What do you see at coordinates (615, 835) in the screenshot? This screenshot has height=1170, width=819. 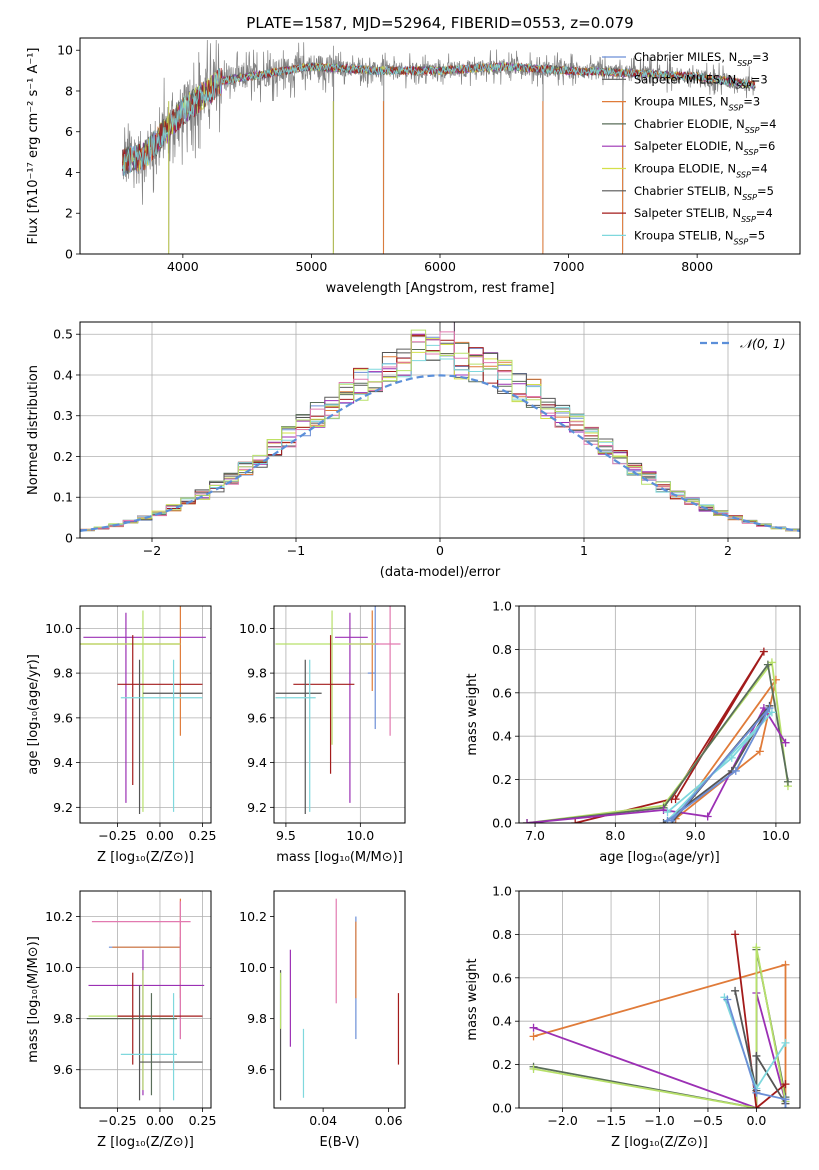 I see `x-tick-label: 8.0` at bounding box center [615, 835].